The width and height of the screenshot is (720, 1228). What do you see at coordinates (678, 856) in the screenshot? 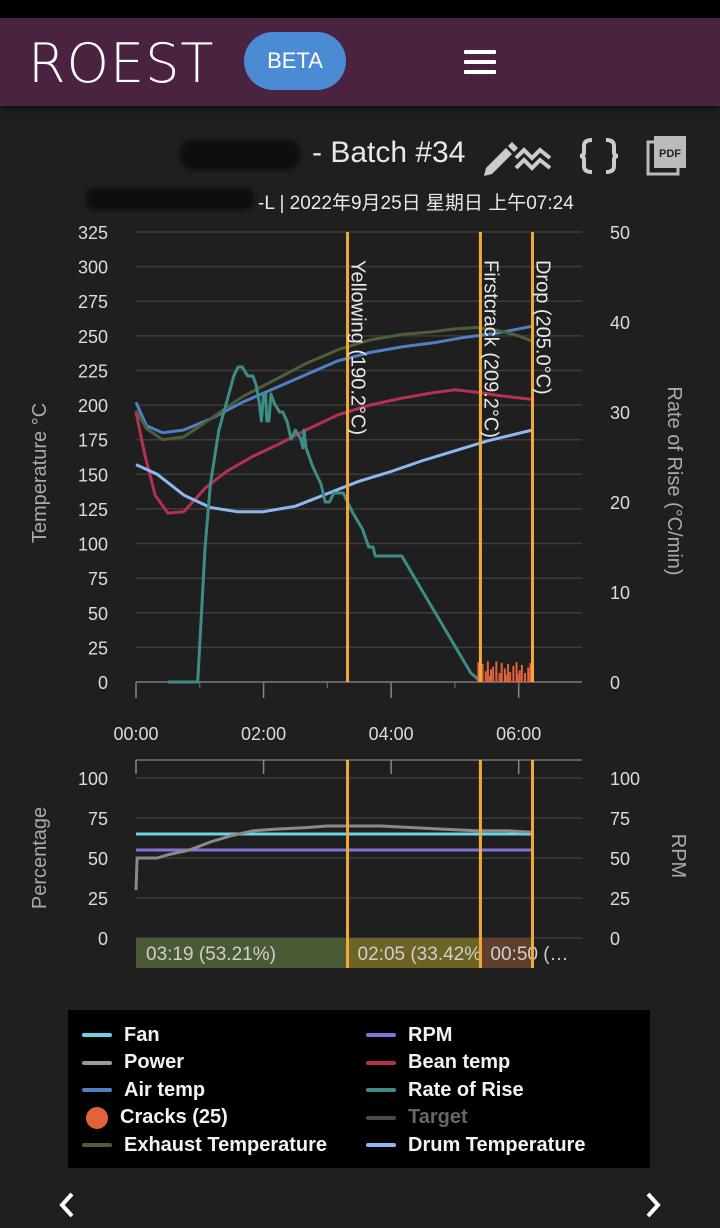
I see `y2-axis-label: RPM` at bounding box center [678, 856].